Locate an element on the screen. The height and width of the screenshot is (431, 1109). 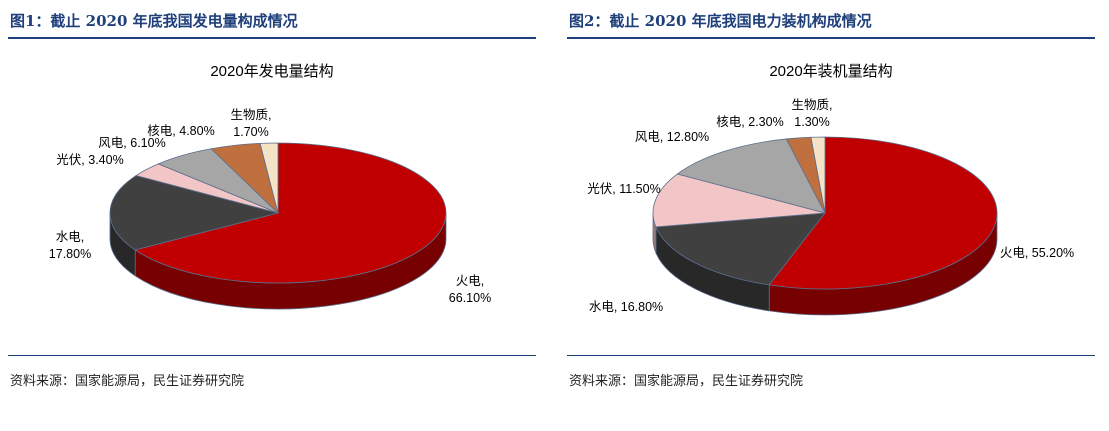
pie-slice-光伏 is located at coordinates (739, 200).